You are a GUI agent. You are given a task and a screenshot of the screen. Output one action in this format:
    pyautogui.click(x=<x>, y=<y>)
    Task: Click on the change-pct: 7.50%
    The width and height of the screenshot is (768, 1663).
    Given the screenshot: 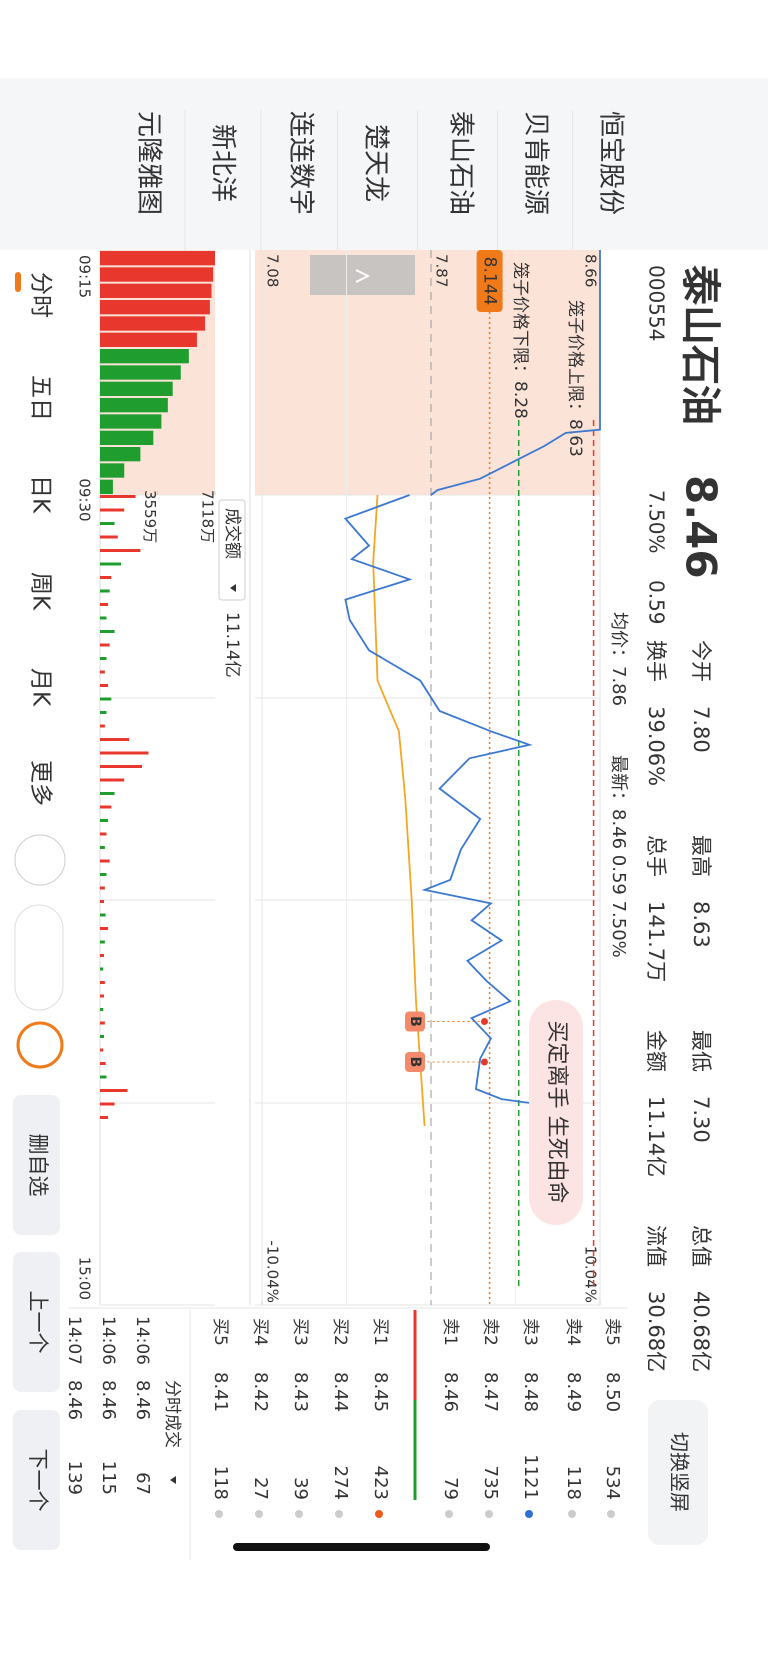 What is the action you would take?
    pyautogui.click(x=657, y=522)
    